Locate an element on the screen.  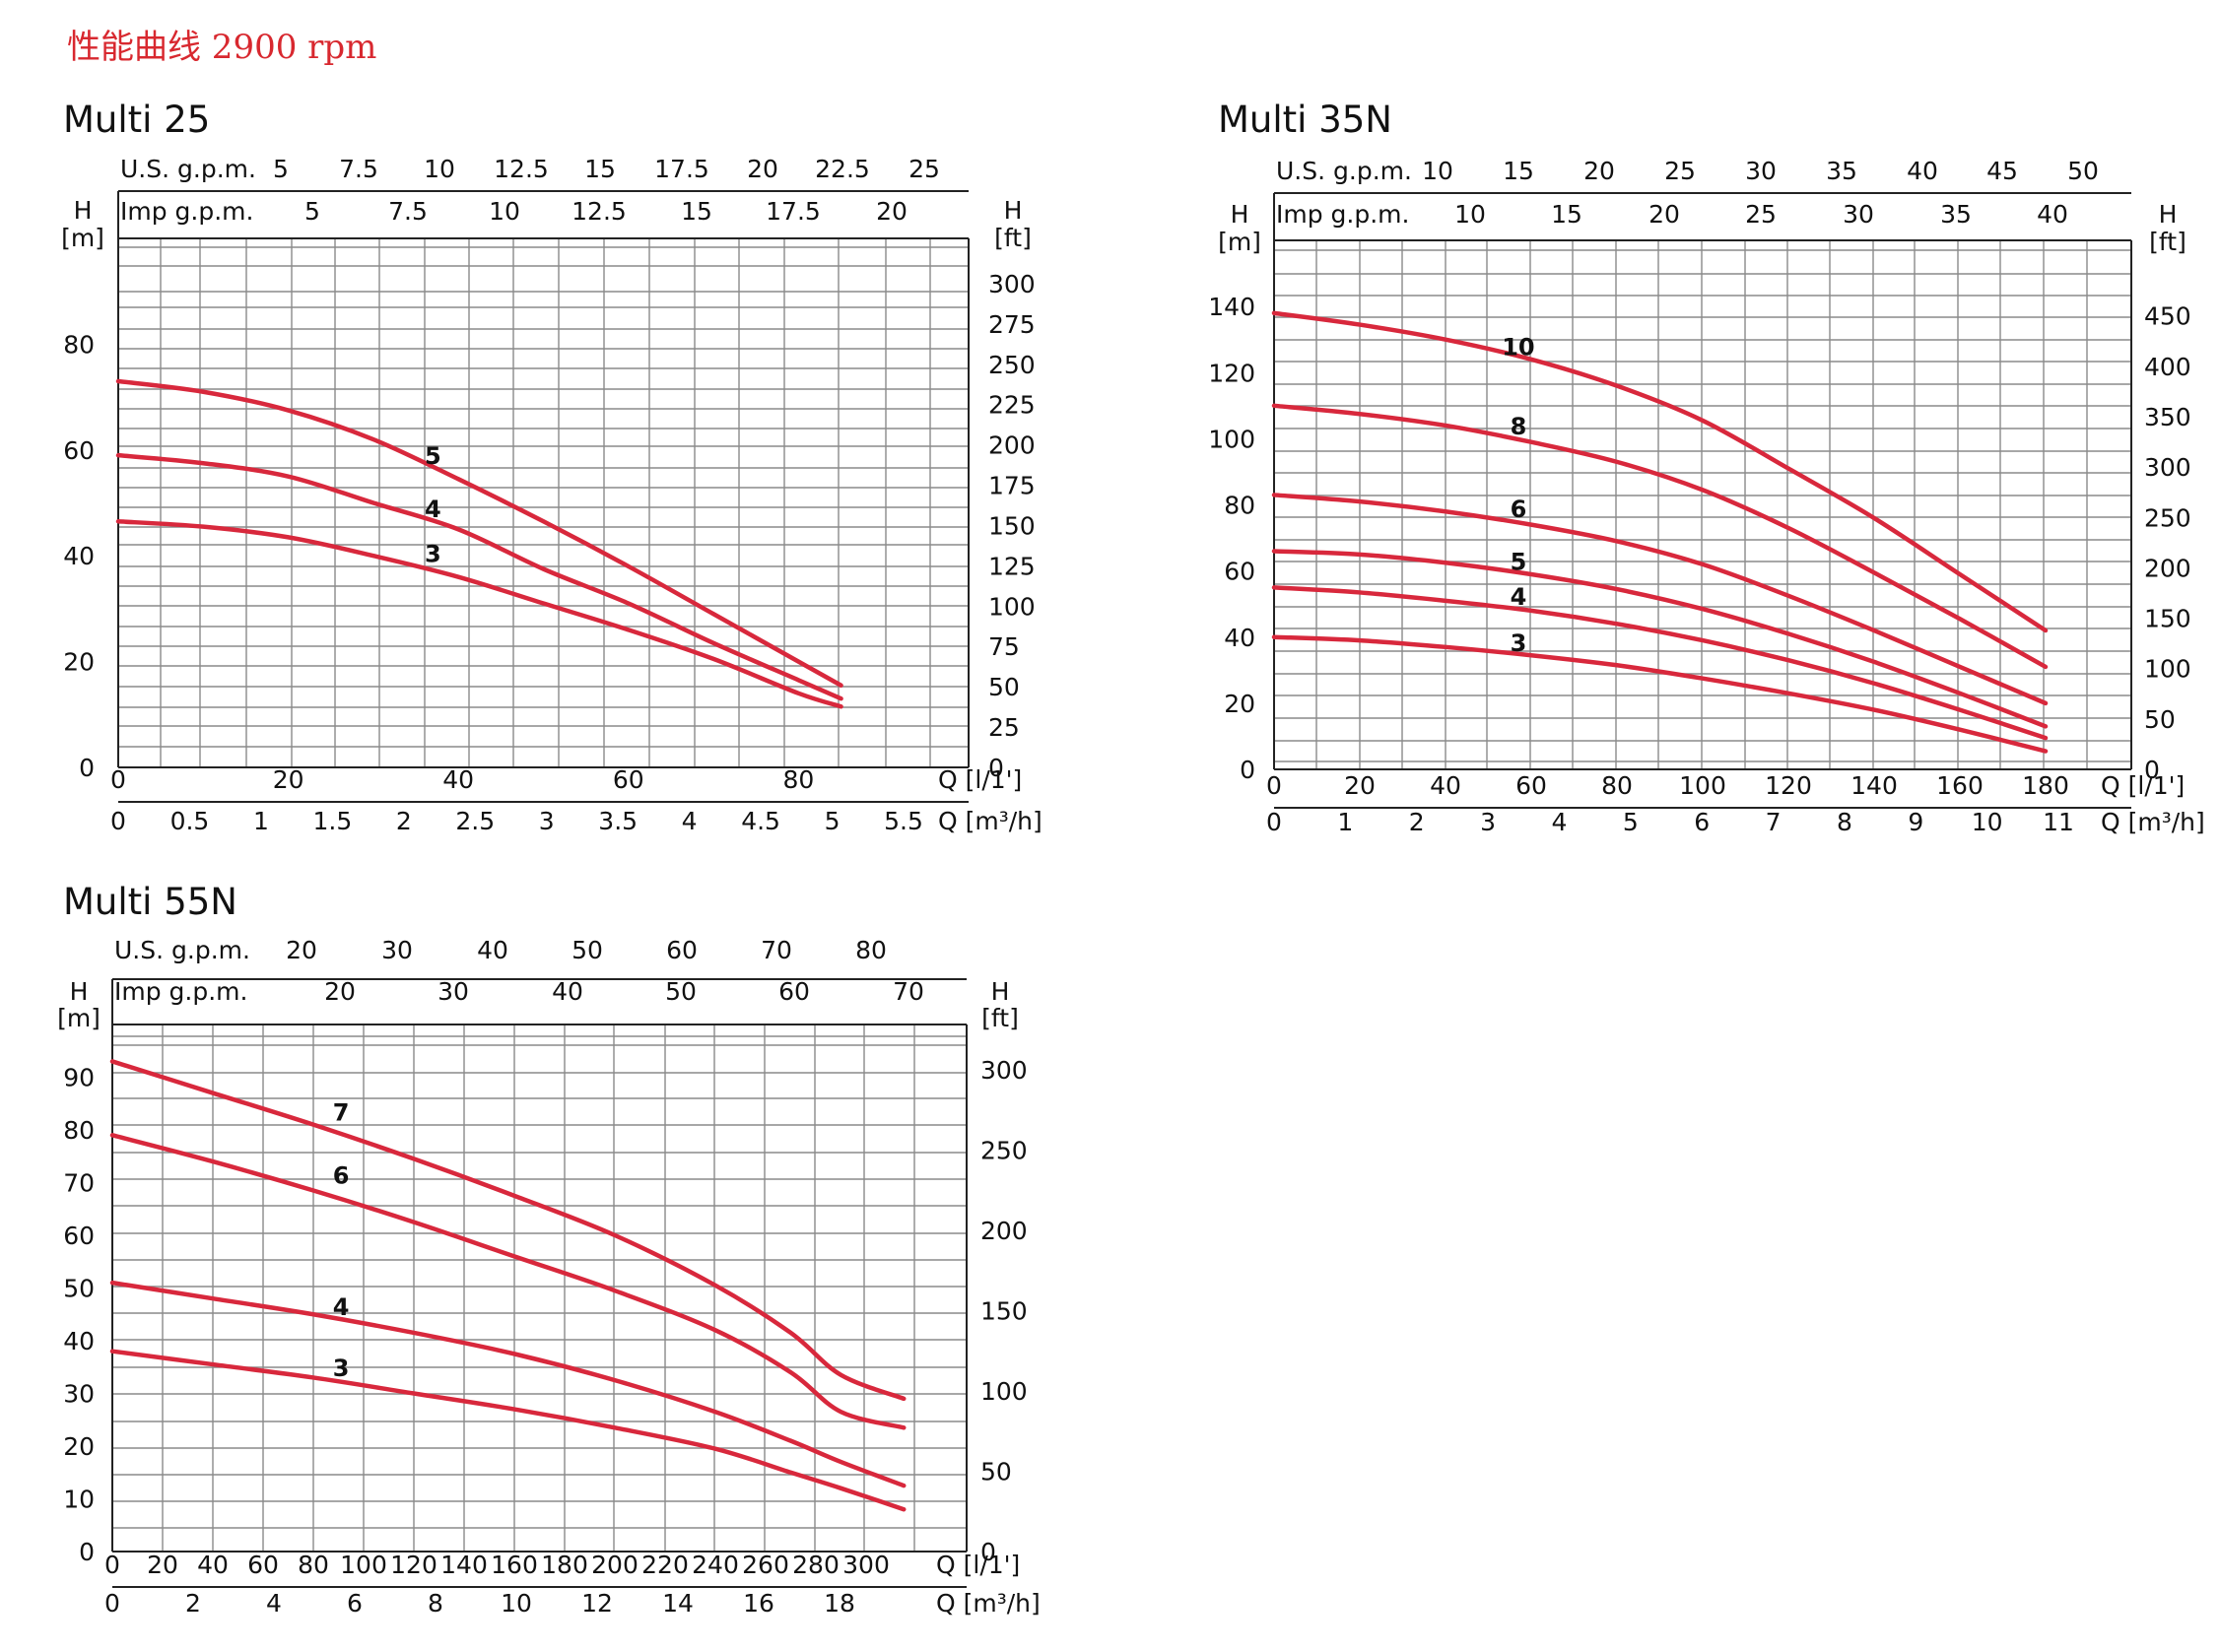
y-tick-label-m: 100 is located at coordinates (1231, 439).